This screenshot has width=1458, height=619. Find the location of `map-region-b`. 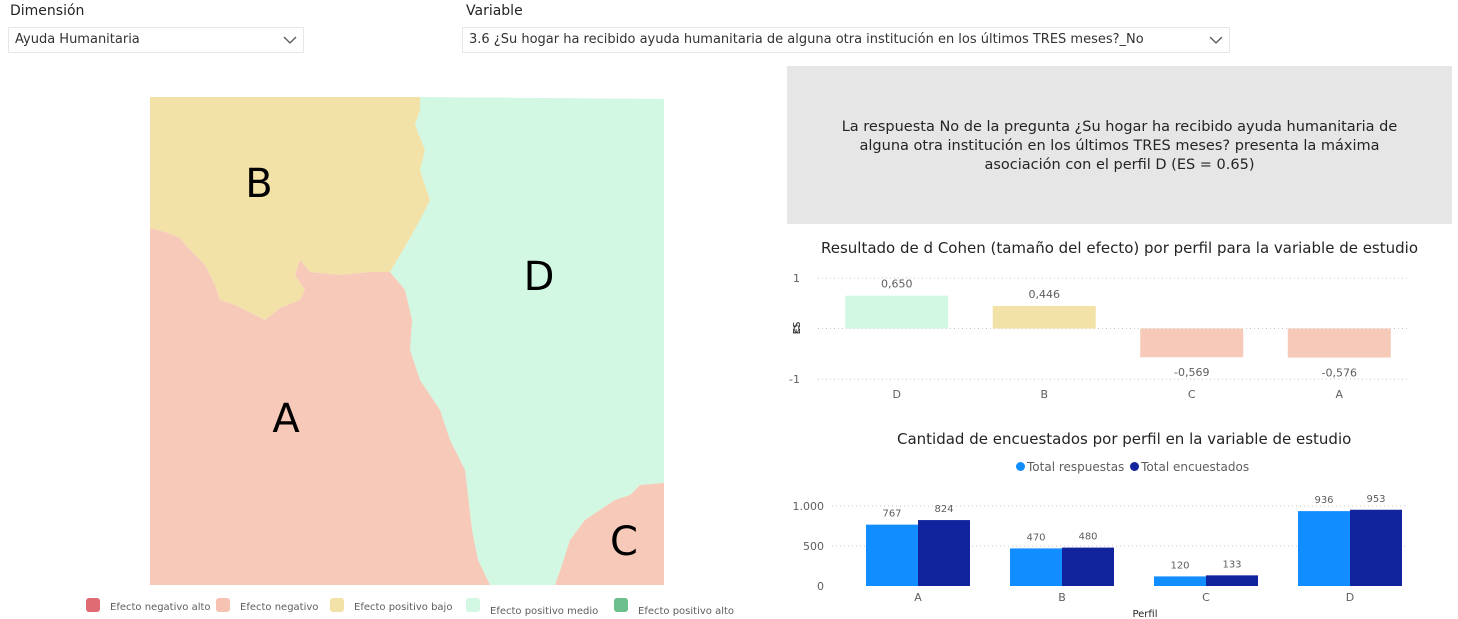

map-region-b is located at coordinates (290, 208).